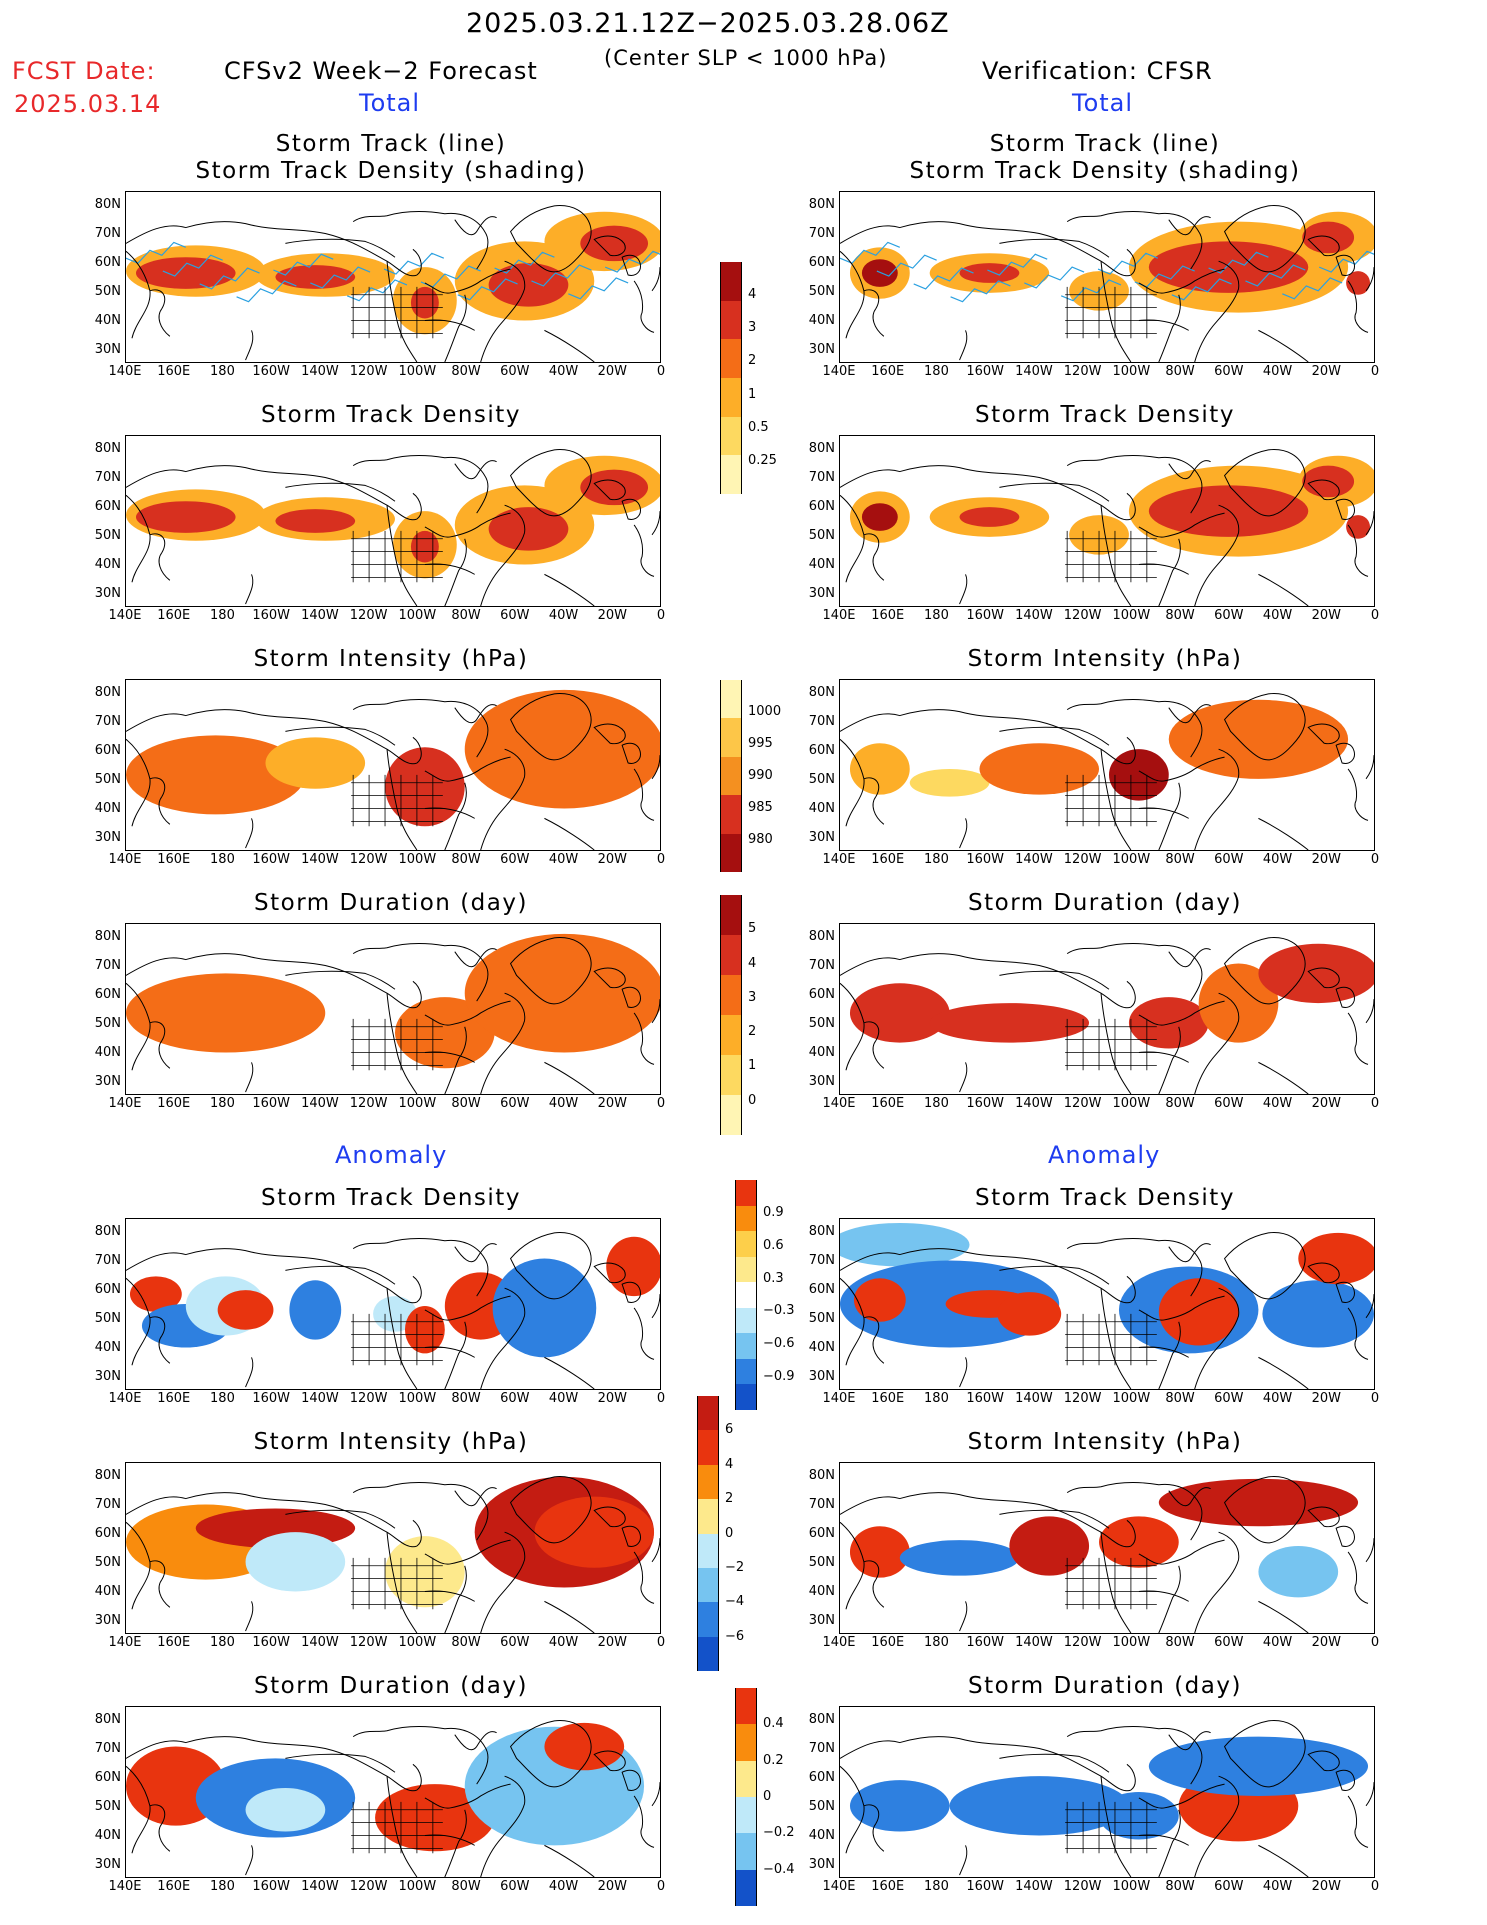 This screenshot has height=1925, width=1487. I want to click on lat-tick-label: 80N, so click(107, 1475).